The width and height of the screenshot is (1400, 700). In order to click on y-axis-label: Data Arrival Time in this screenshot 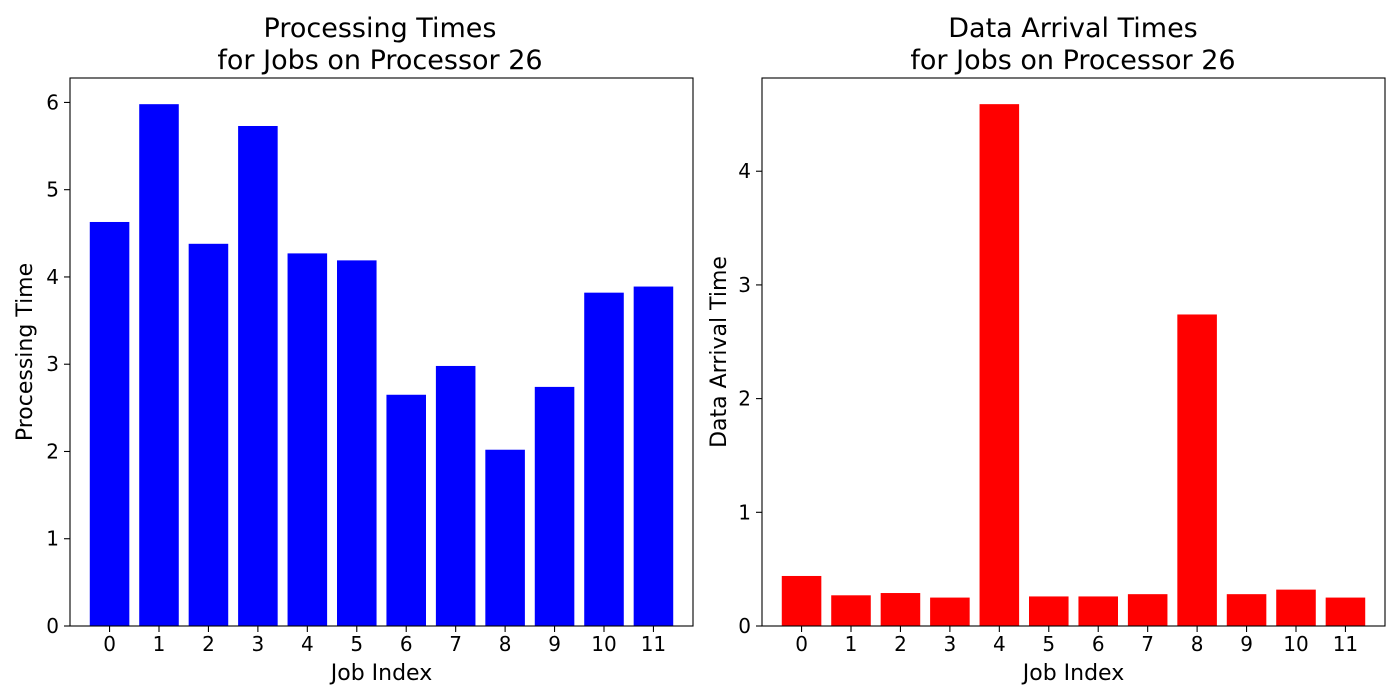, I will do `click(719, 352)`.